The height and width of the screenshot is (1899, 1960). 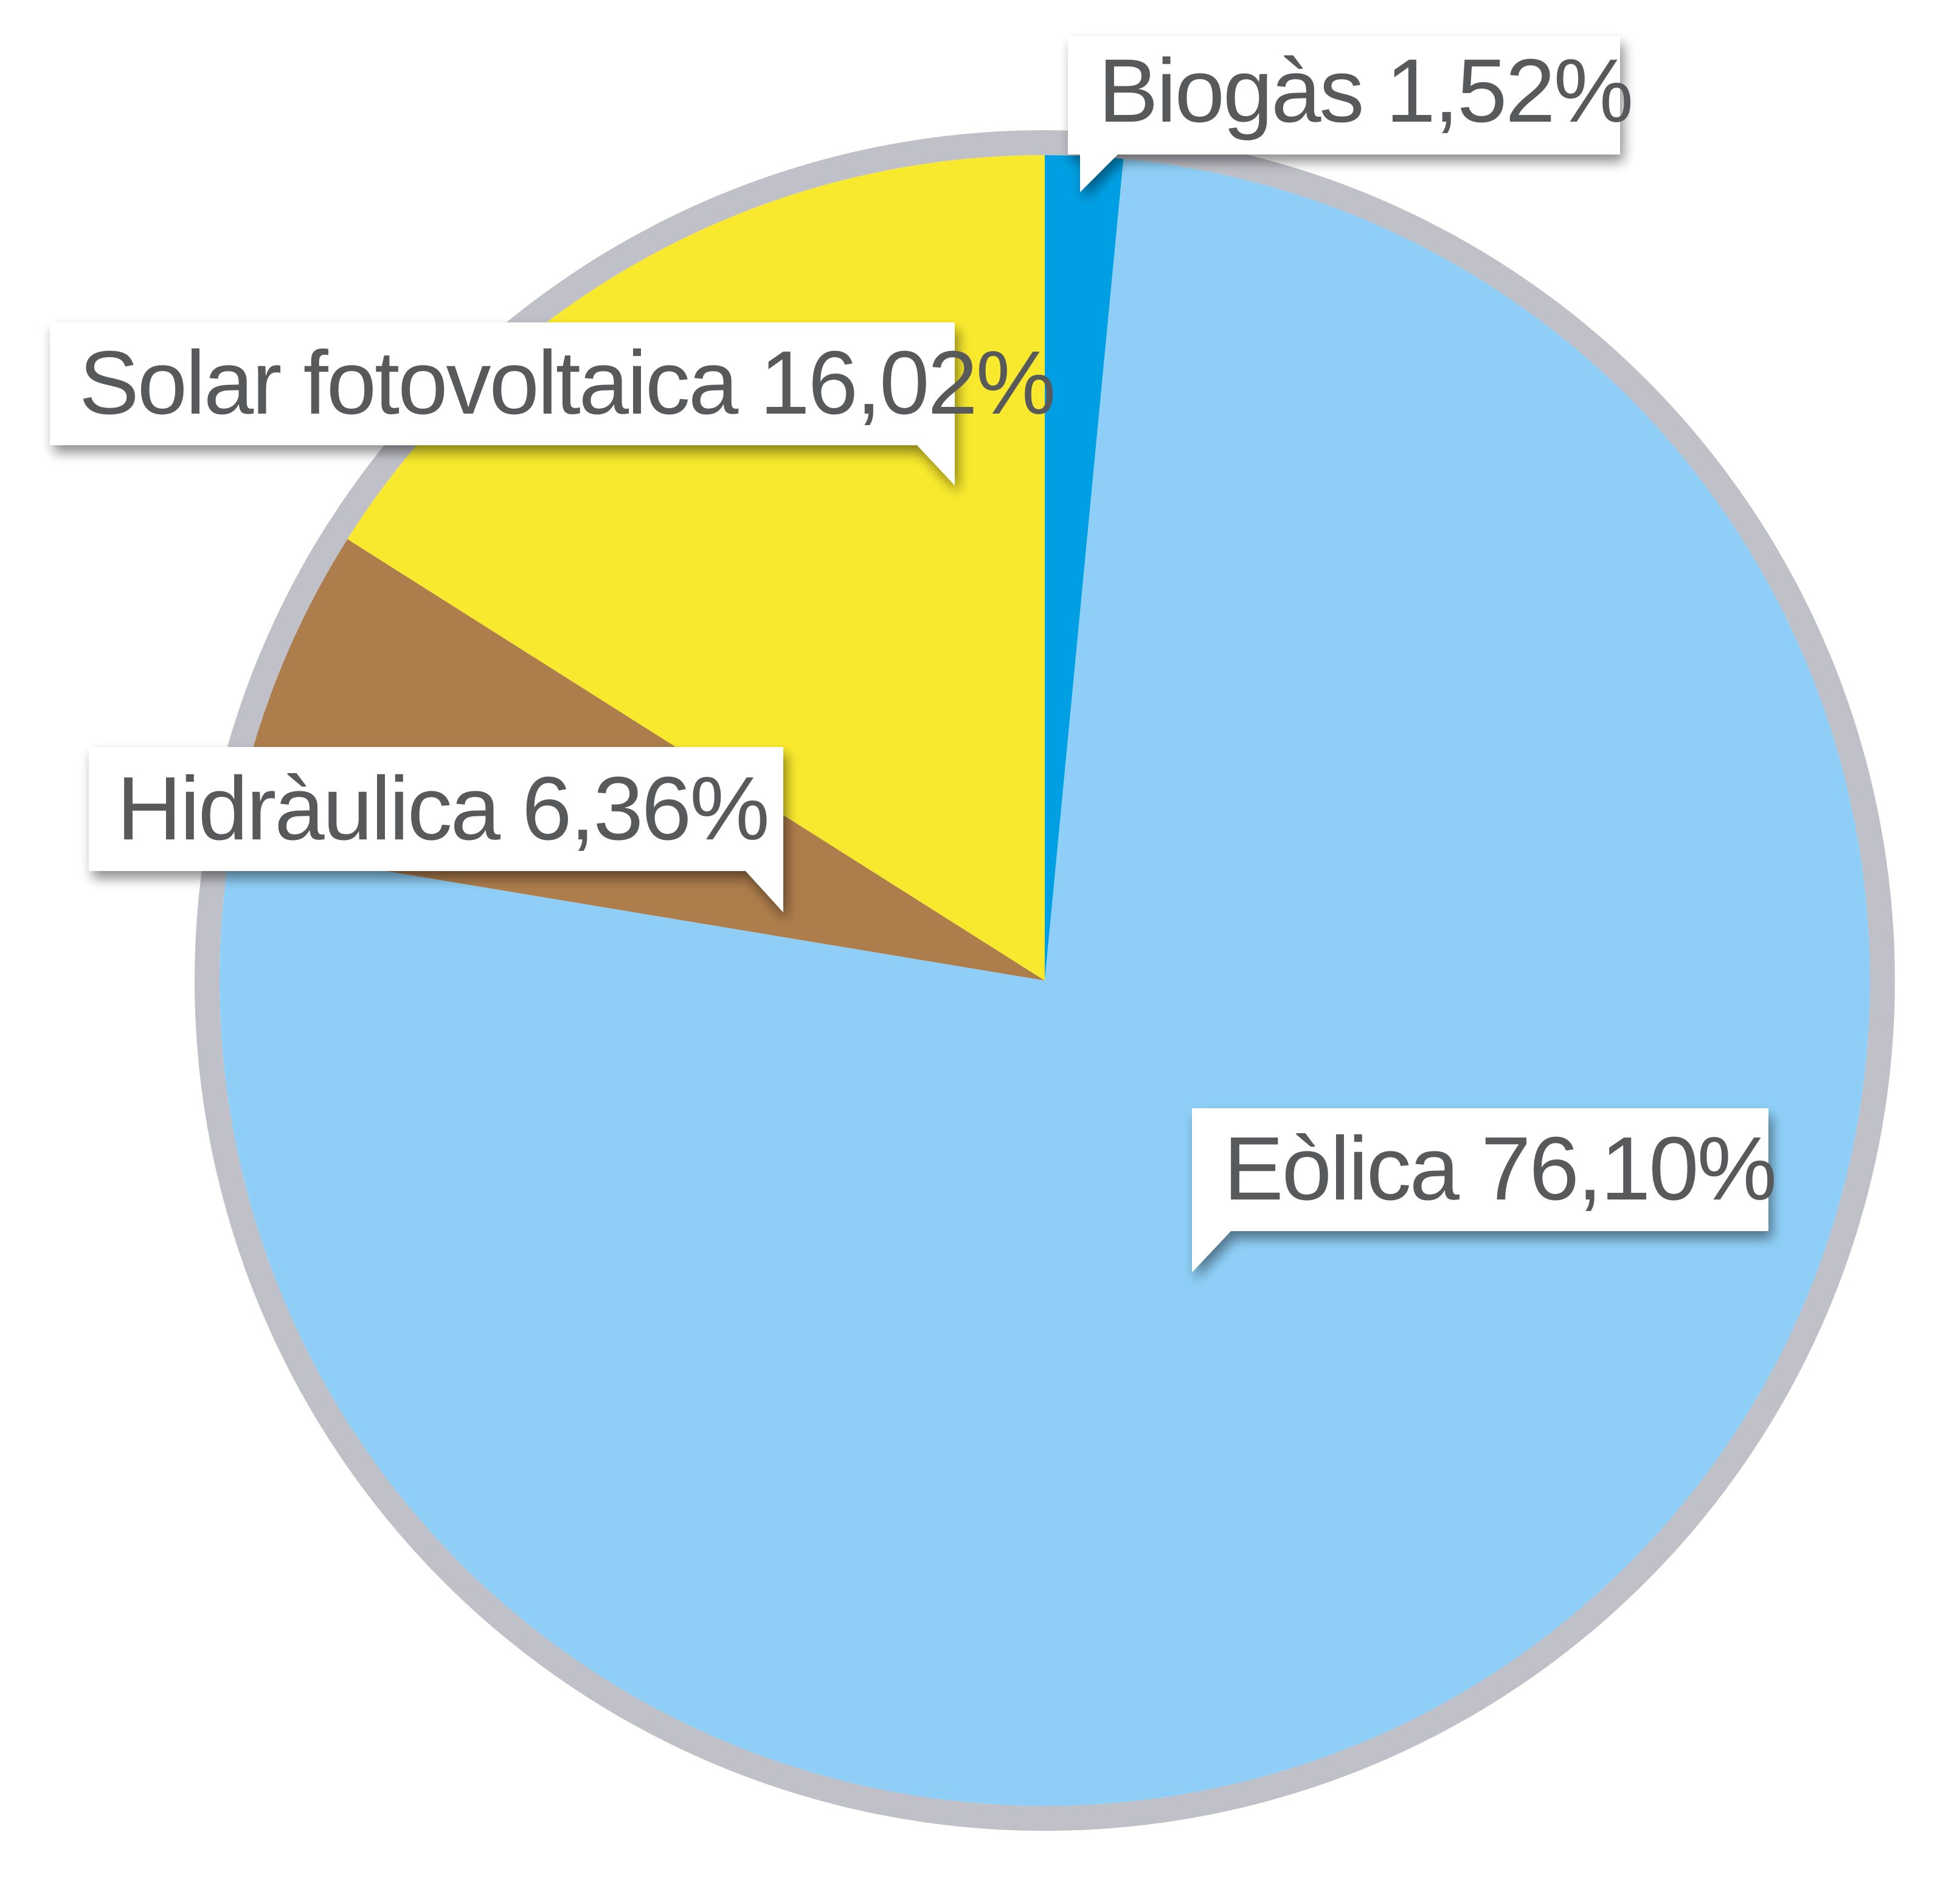 I want to click on callout-biogas, so click(x=1344, y=114).